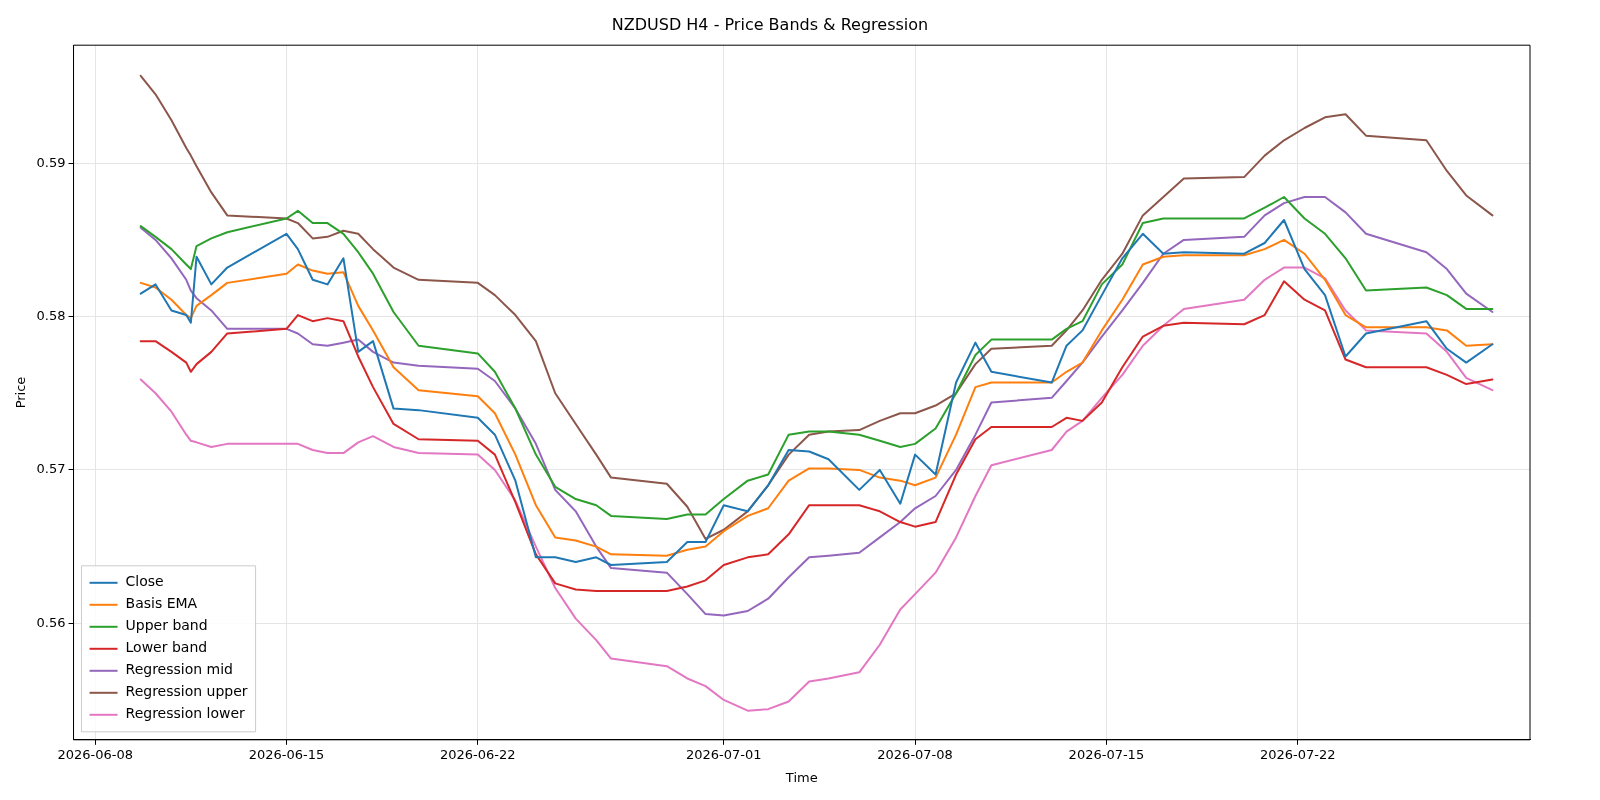 This screenshot has width=1600, height=800. What do you see at coordinates (95, 754) in the screenshot?
I see `x-tick-label: 2026-06-08` at bounding box center [95, 754].